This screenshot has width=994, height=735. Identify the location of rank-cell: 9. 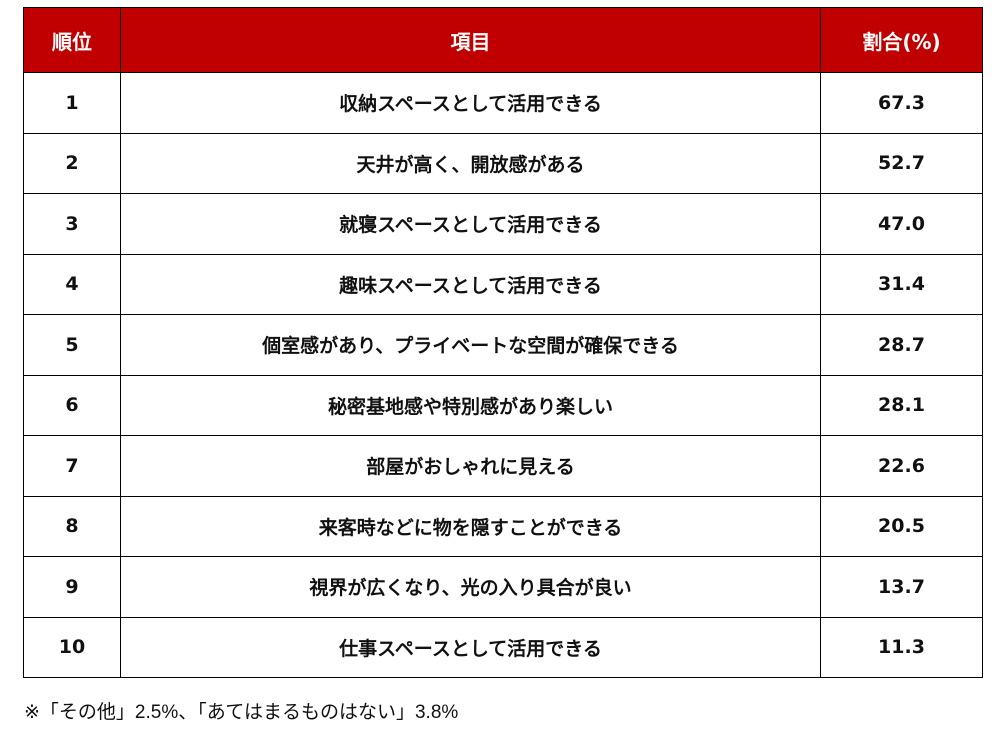
(72, 587).